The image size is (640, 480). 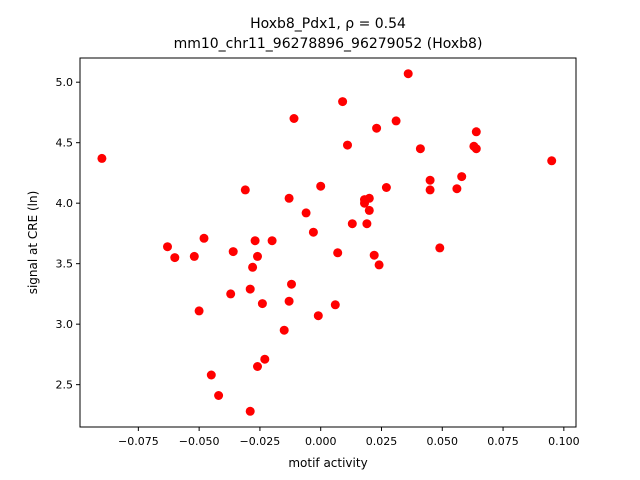 I want to click on x-tick-label-1: −0.050, so click(x=199, y=441).